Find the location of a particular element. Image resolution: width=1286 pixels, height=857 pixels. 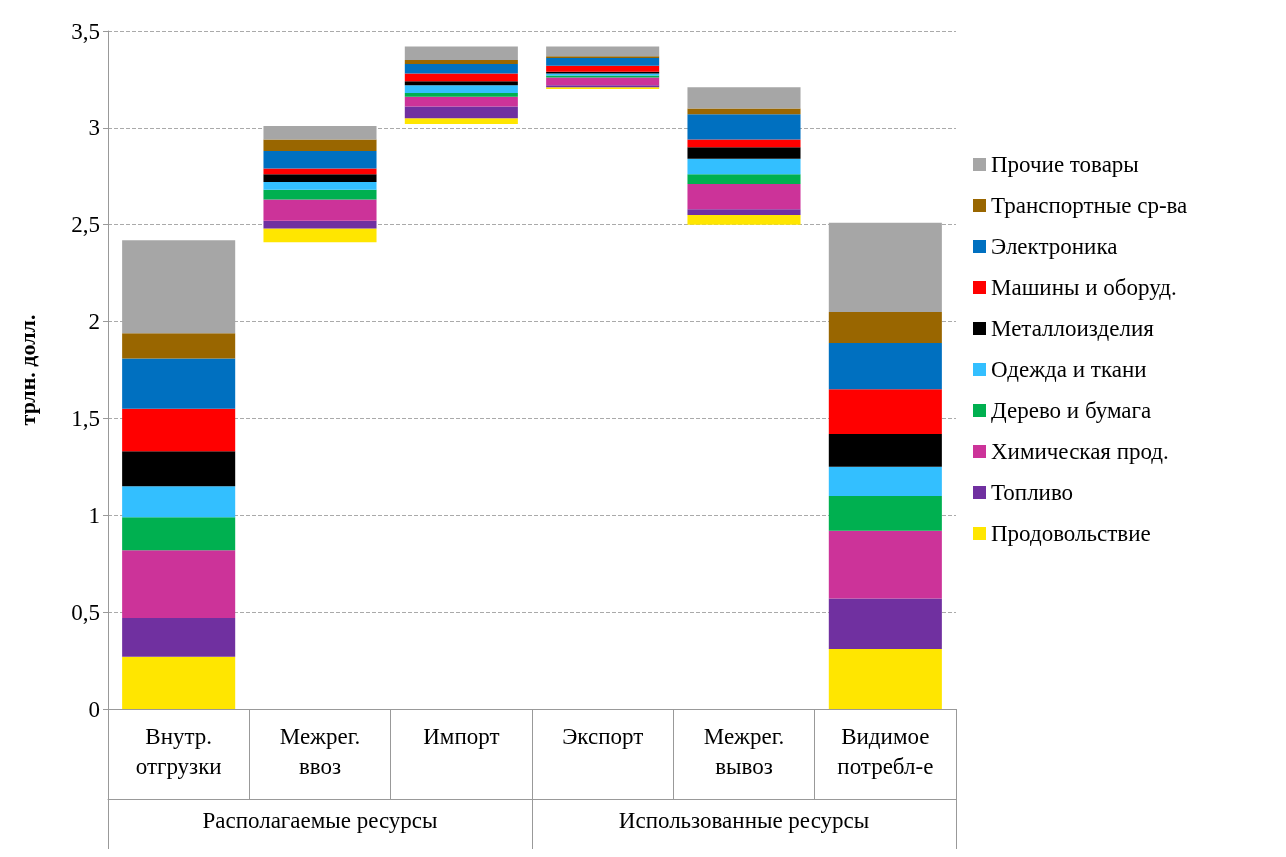

legend-label: Металлоизделия is located at coordinates (1073, 328).